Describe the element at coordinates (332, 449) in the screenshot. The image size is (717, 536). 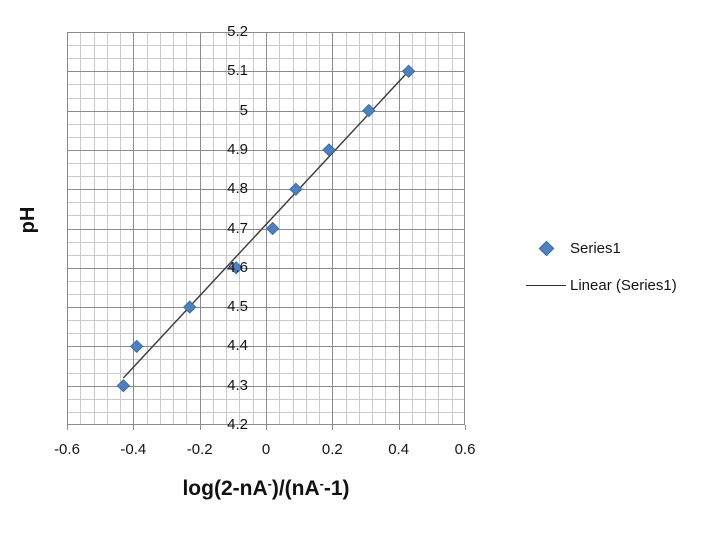
I see `x-tick-label: 0.2` at that location.